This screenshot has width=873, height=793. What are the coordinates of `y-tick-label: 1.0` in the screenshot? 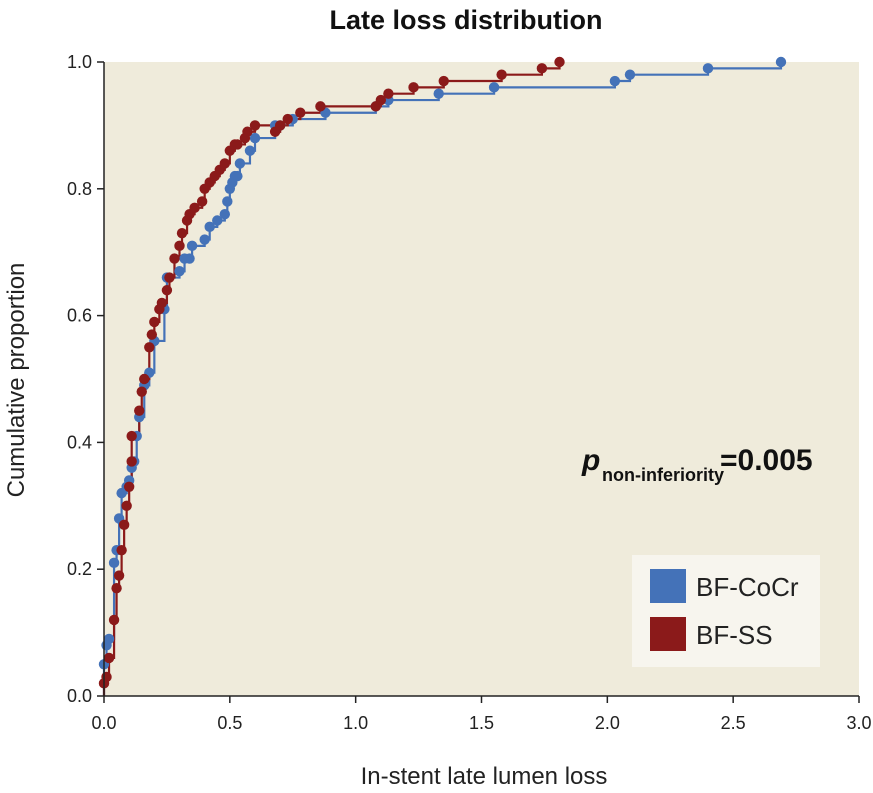 It's located at (79, 62).